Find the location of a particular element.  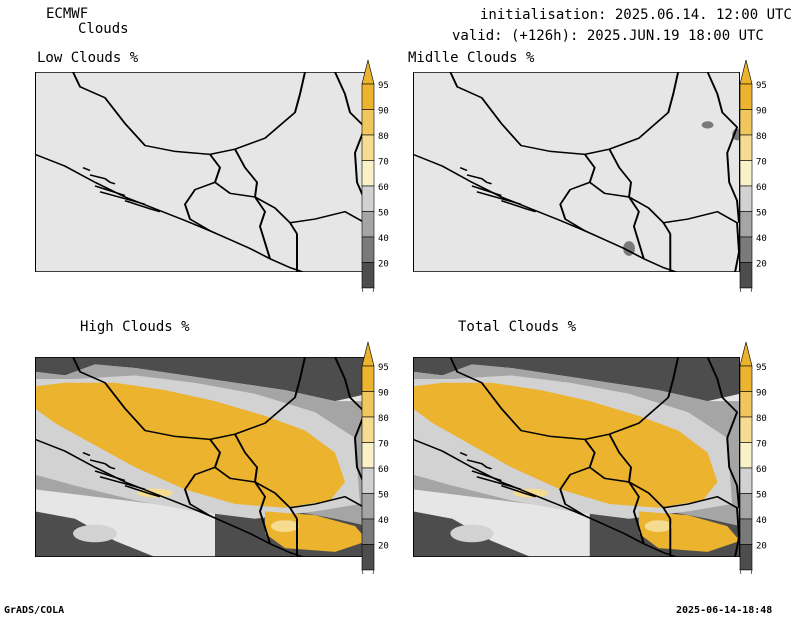

colorbar-high: 95 90 80 70 60 50 40 20 is located at coordinates (375, 457).